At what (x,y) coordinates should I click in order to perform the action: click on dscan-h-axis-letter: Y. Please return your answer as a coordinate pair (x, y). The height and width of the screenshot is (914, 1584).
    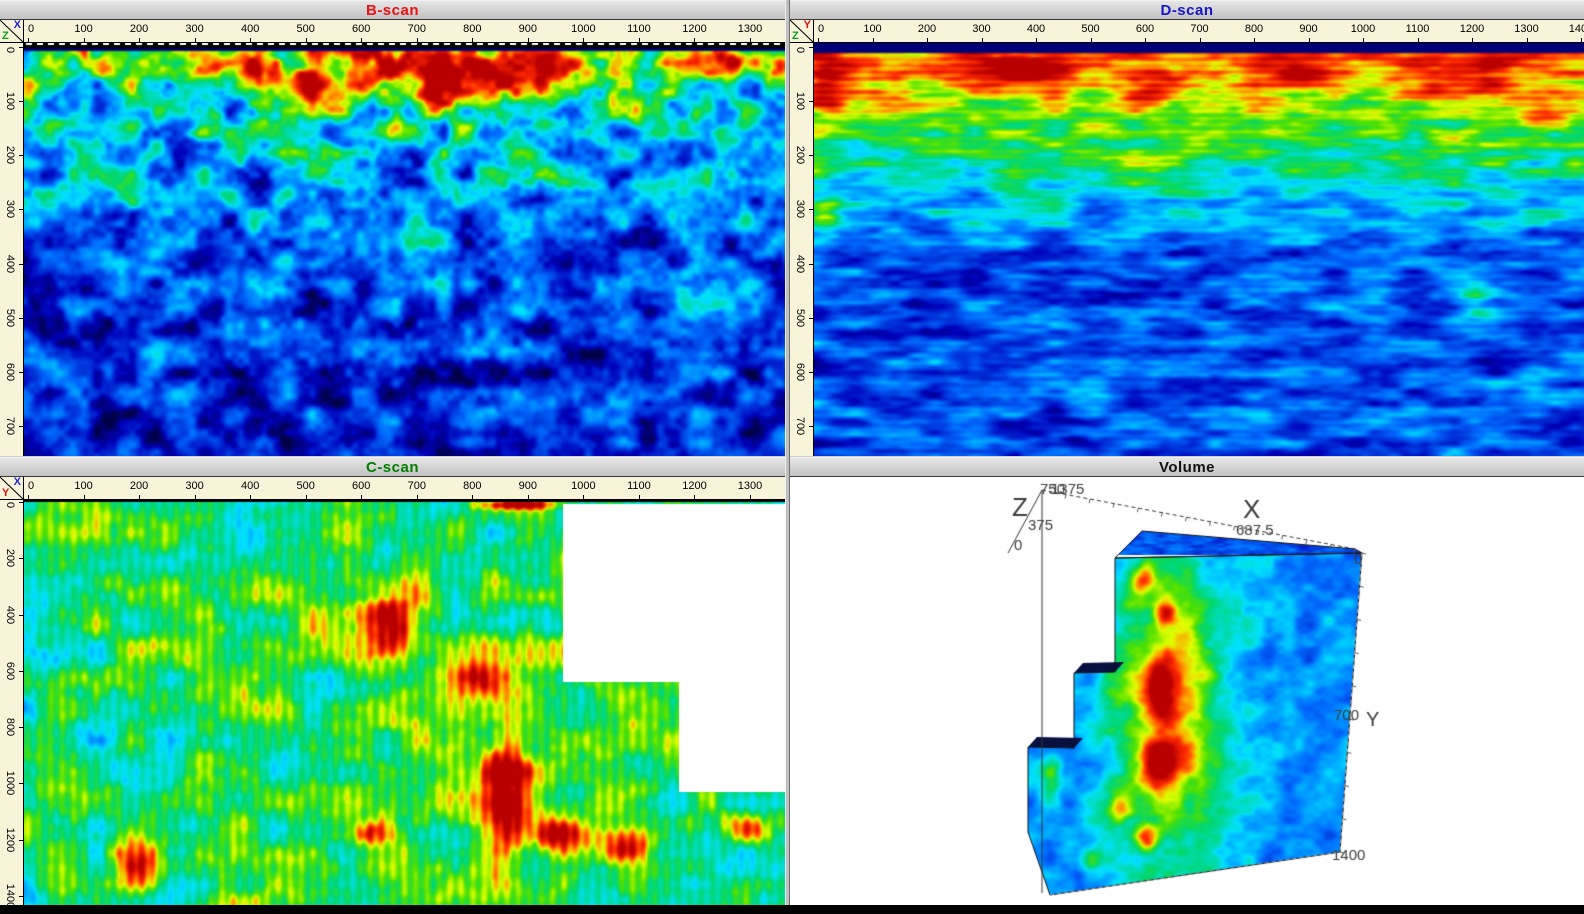
    Looking at the image, I should click on (807, 25).